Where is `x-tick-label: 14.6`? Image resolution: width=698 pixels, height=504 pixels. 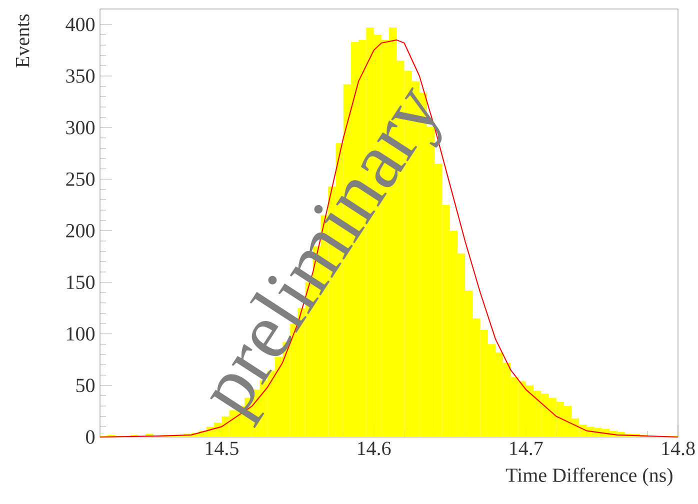 x-tick-label: 14.6 is located at coordinates (374, 449).